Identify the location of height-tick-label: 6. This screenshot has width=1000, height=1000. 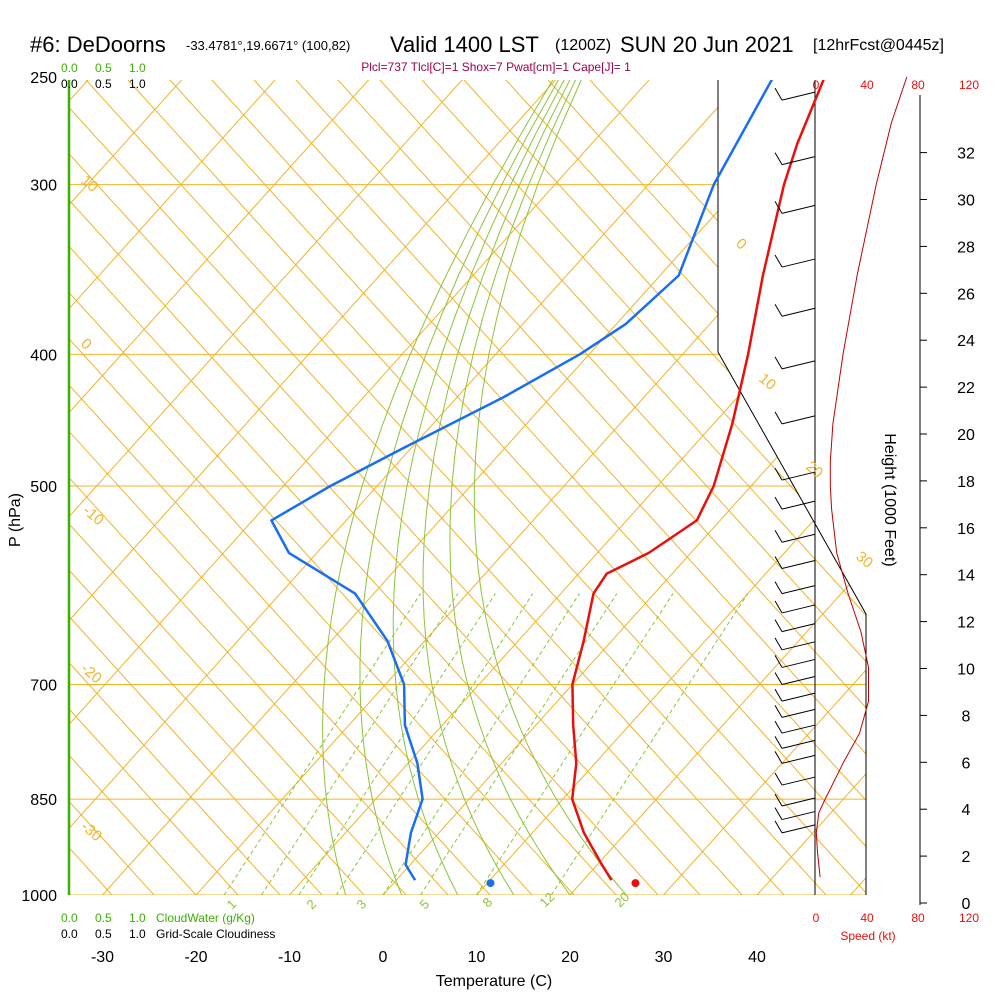
(966, 763).